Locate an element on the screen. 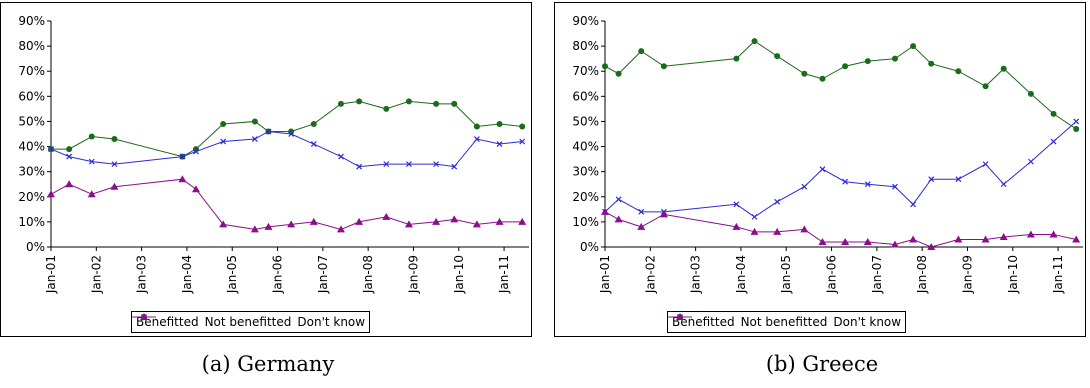 The height and width of the screenshot is (388, 1090). x-tick-label: Jan-08 is located at coordinates (922, 274).